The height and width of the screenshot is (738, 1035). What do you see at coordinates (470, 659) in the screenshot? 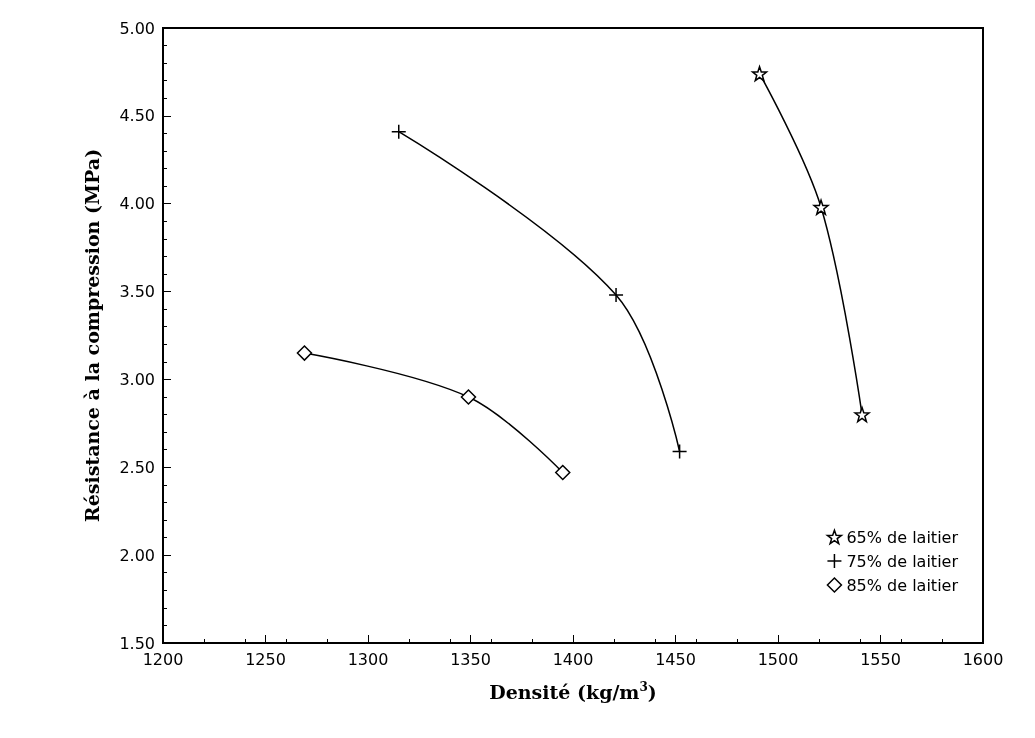
I see `x-tick-label: 1350` at bounding box center [470, 659].